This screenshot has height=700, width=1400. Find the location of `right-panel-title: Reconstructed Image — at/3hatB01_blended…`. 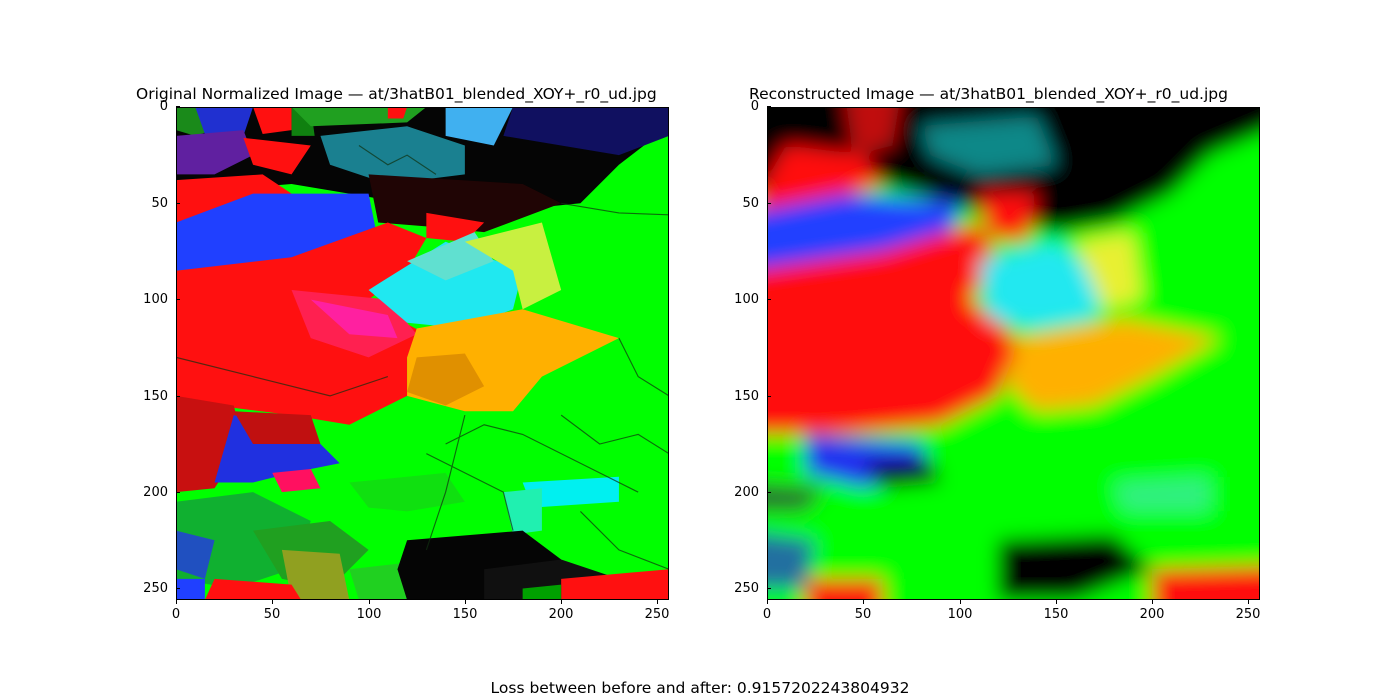

right-panel-title: Reconstructed Image — at/3hatB01_blended… is located at coordinates (988, 94).